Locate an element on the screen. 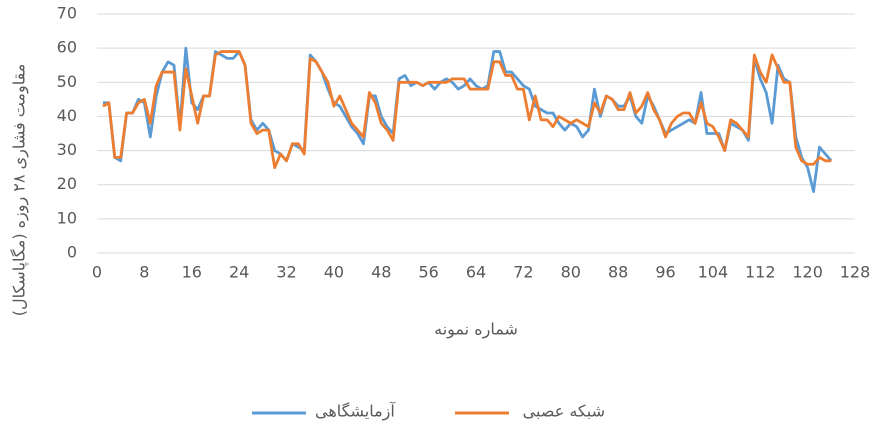 The image size is (890, 434). x-tick-label: 40 is located at coordinates (334, 272).